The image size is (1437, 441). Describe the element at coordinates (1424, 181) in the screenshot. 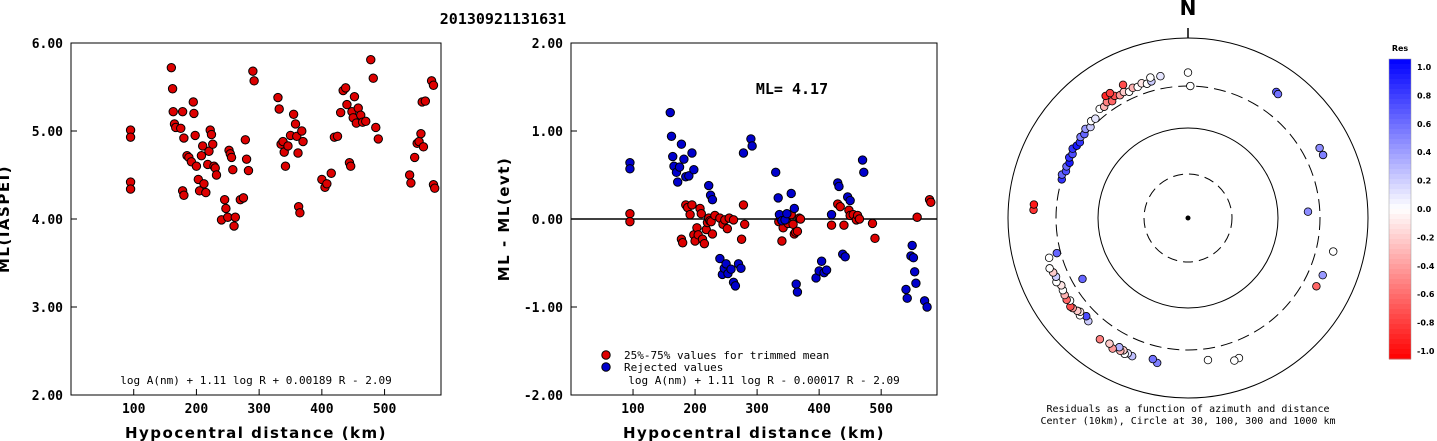

I see `colorbar-tick-label: 0.2` at that location.